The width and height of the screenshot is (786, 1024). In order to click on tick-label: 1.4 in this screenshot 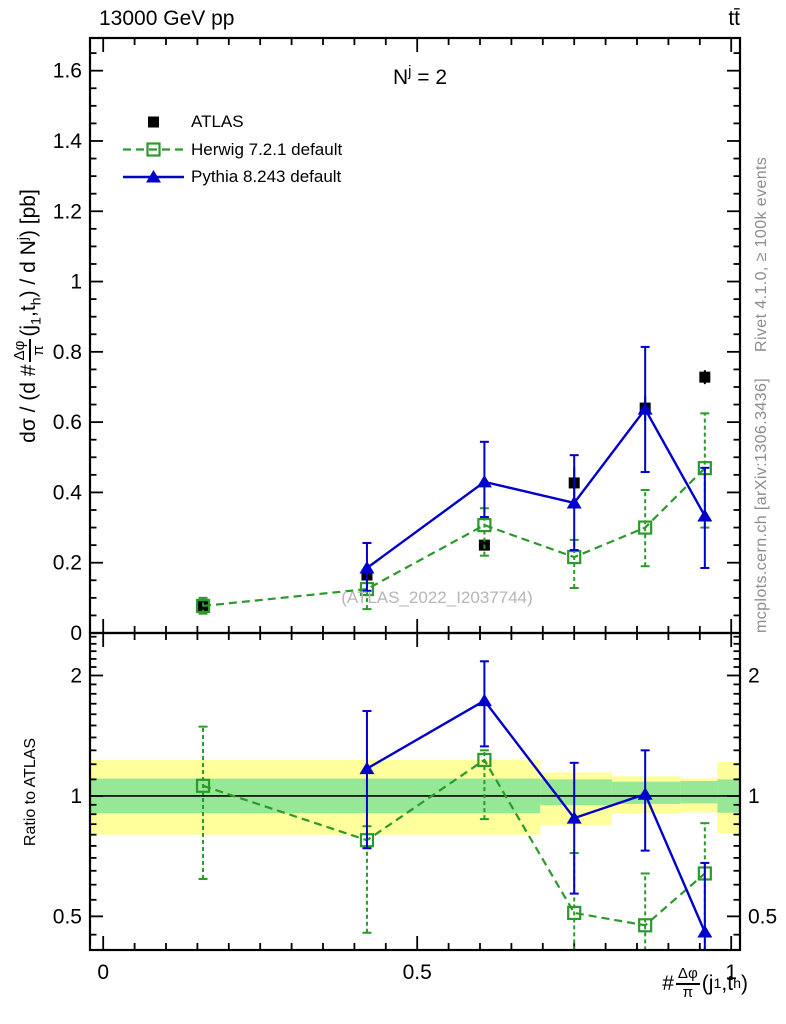, I will do `click(68, 141)`.